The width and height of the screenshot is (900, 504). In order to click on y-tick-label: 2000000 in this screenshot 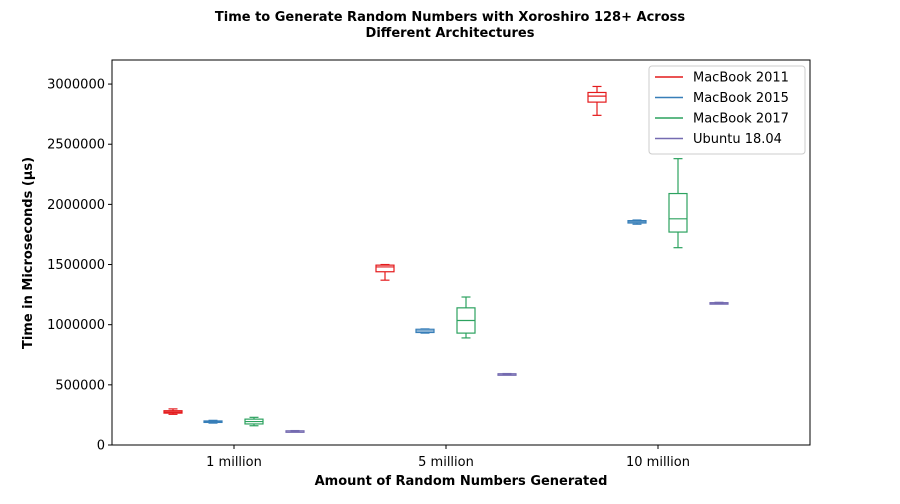, I will do `click(76, 205)`.